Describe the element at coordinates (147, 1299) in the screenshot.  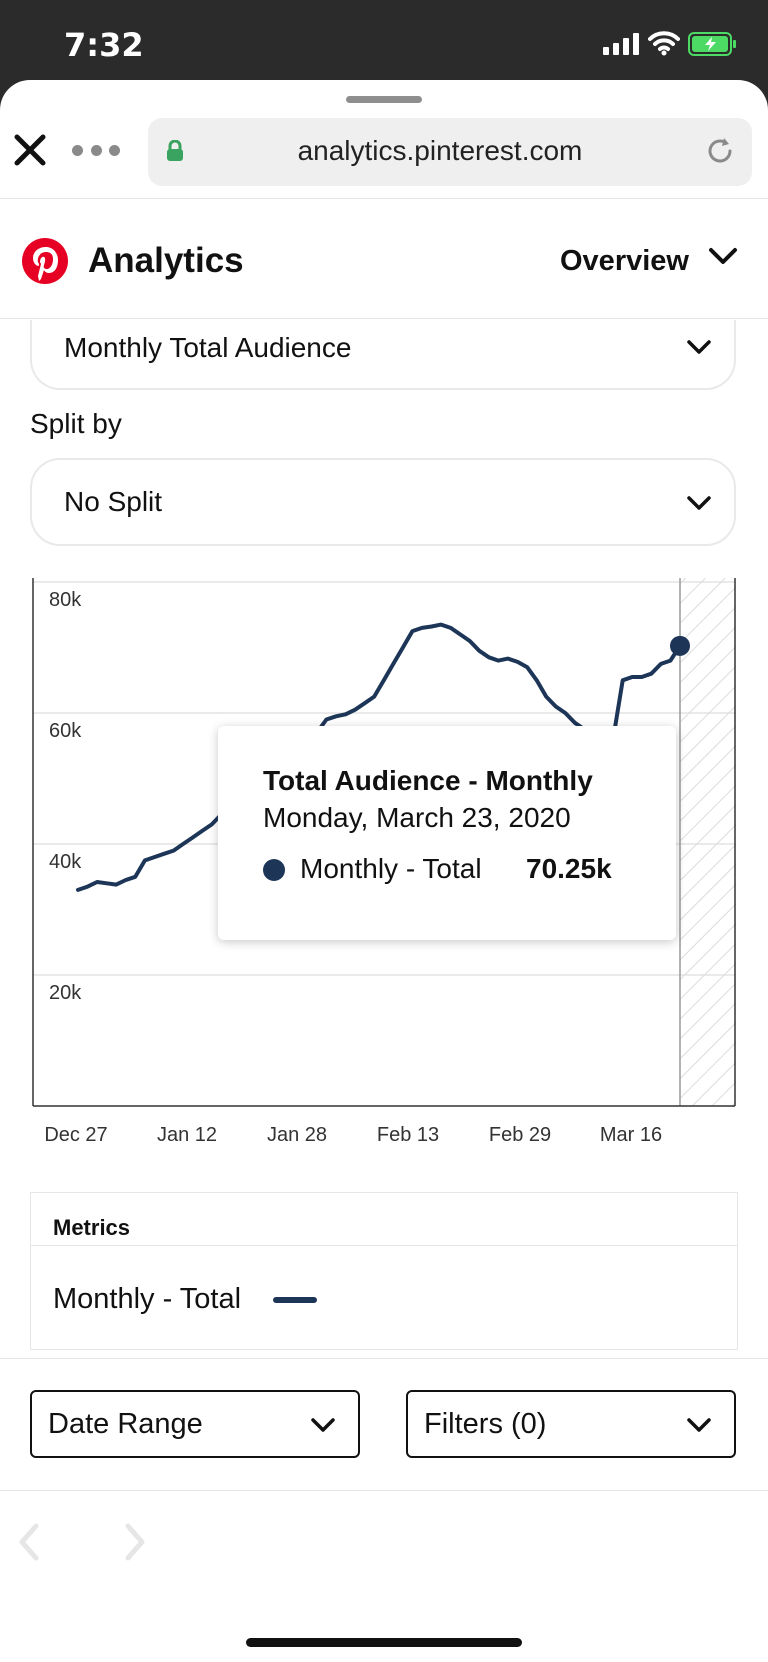
I see `metric-legend-label: Monthly - Total` at that location.